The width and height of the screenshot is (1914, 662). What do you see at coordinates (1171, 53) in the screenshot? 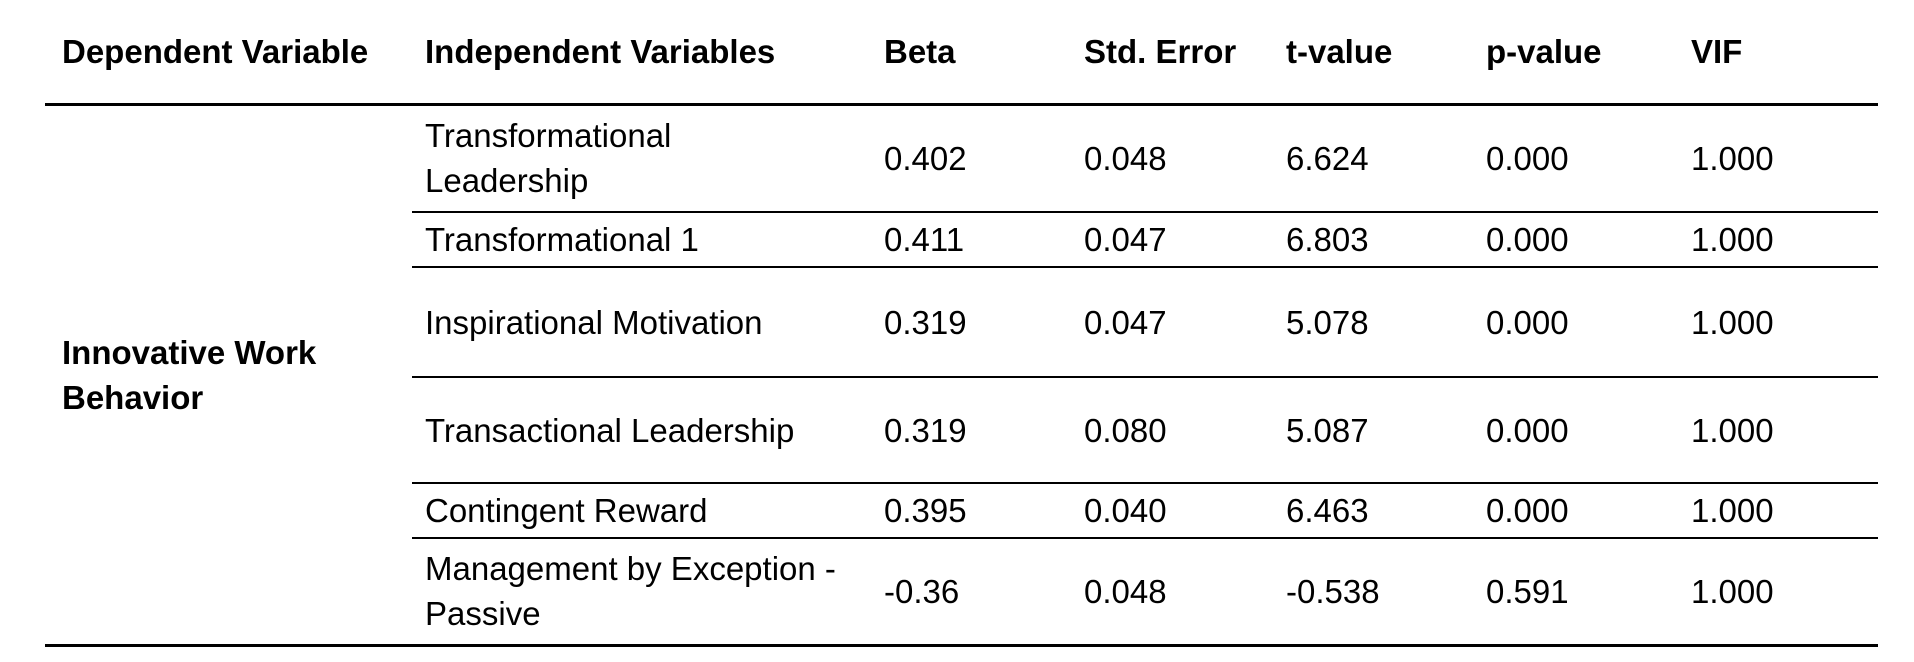
I see `column-header-std-error: Std. Error` at bounding box center [1171, 53].